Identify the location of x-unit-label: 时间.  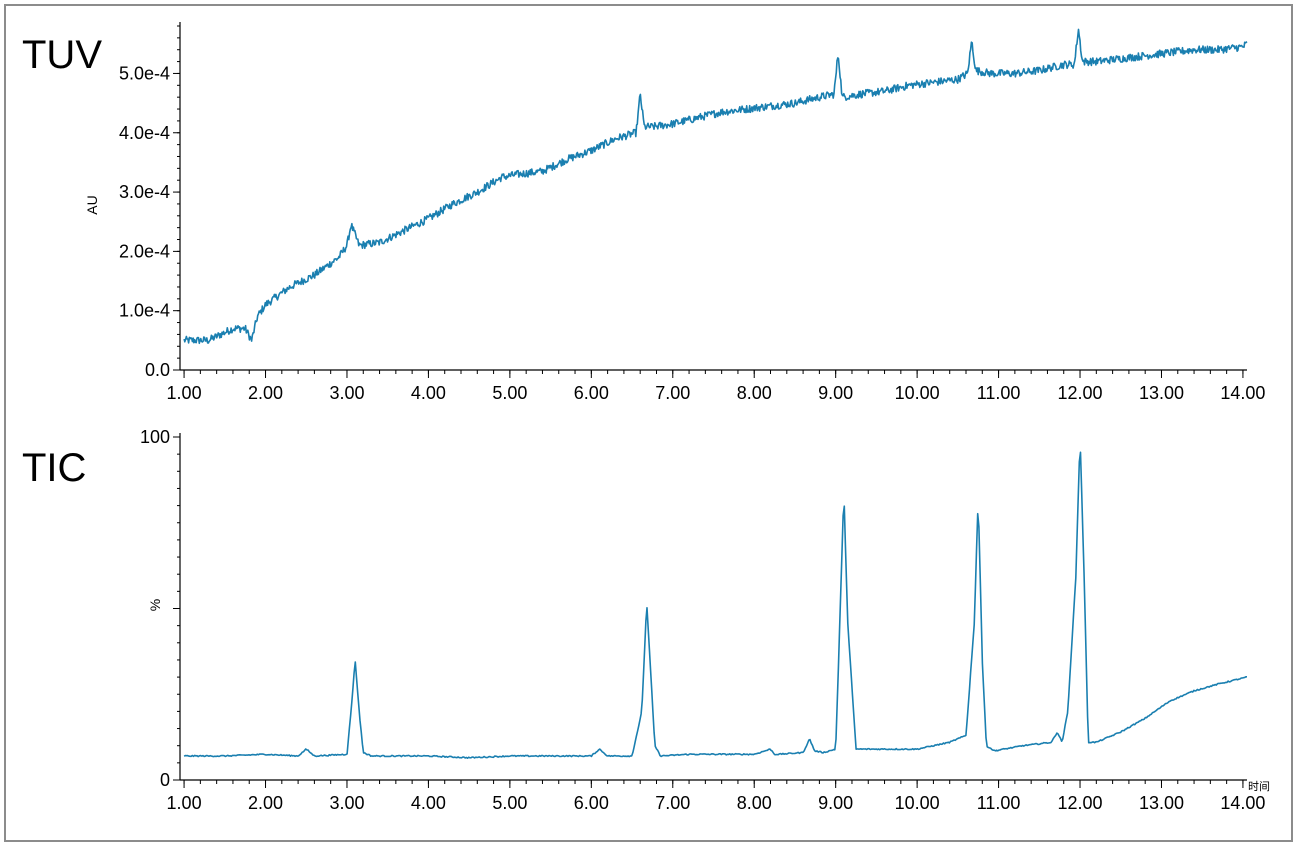
(1259, 786).